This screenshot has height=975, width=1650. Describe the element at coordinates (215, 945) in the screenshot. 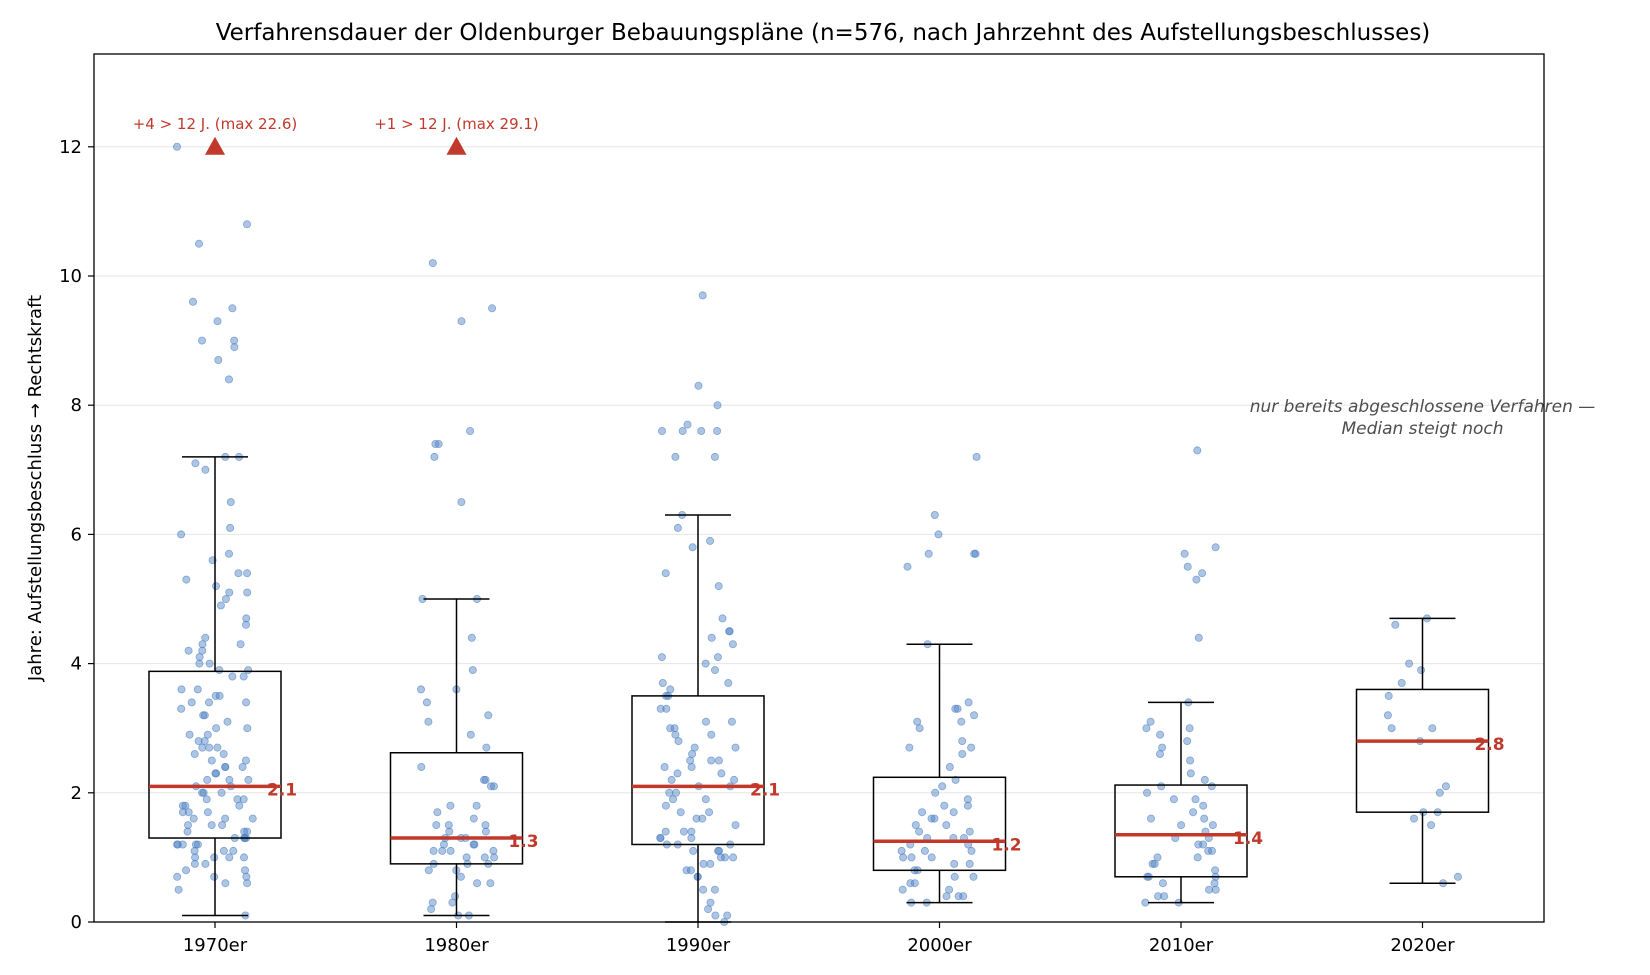

I see `x-tick-label: 1970er` at that location.